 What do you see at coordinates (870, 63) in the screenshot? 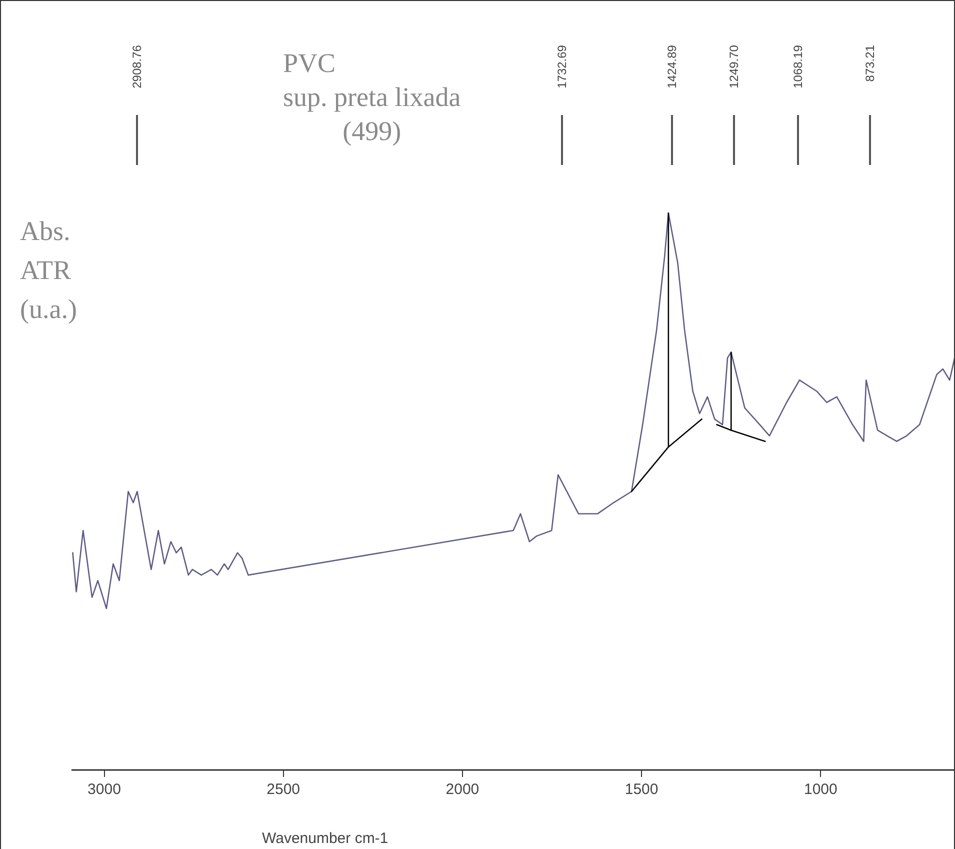
I see `text: 873.21` at bounding box center [870, 63].